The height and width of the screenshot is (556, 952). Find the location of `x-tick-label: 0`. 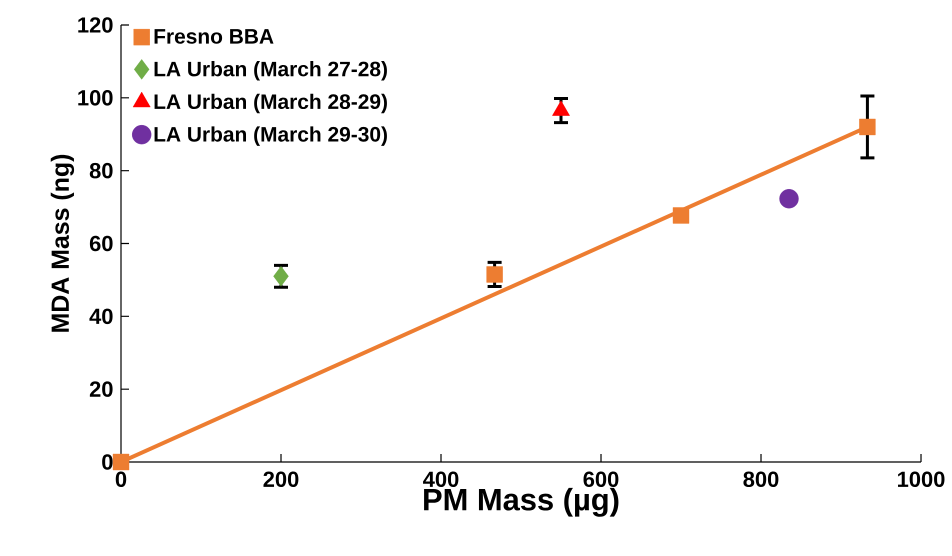

x-tick-label: 0 is located at coordinates (121, 480).